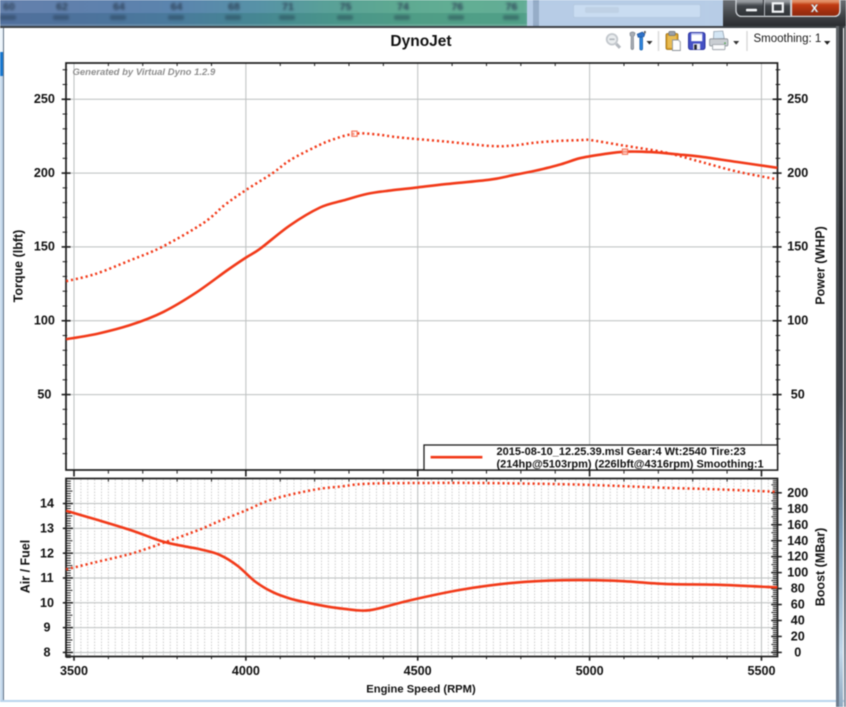 The height and width of the screenshot is (707, 846). What do you see at coordinates (821, 265) in the screenshot?
I see `svg-text: Power (WHP)` at bounding box center [821, 265].